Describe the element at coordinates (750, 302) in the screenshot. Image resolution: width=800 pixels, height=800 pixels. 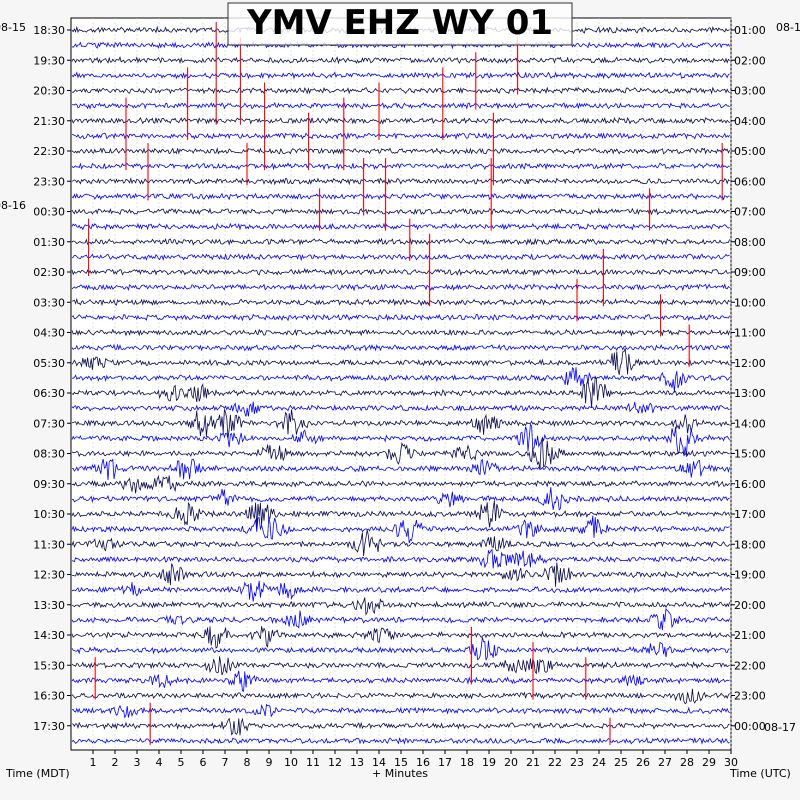
I see `right-time-label-9: 10:00` at that location.